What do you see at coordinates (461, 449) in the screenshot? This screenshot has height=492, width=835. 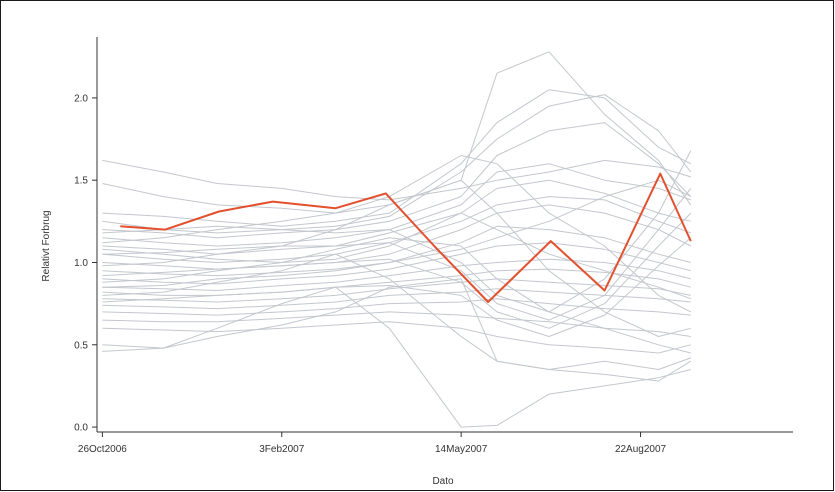 I see `x-tick-label: 14May2007` at bounding box center [461, 449].